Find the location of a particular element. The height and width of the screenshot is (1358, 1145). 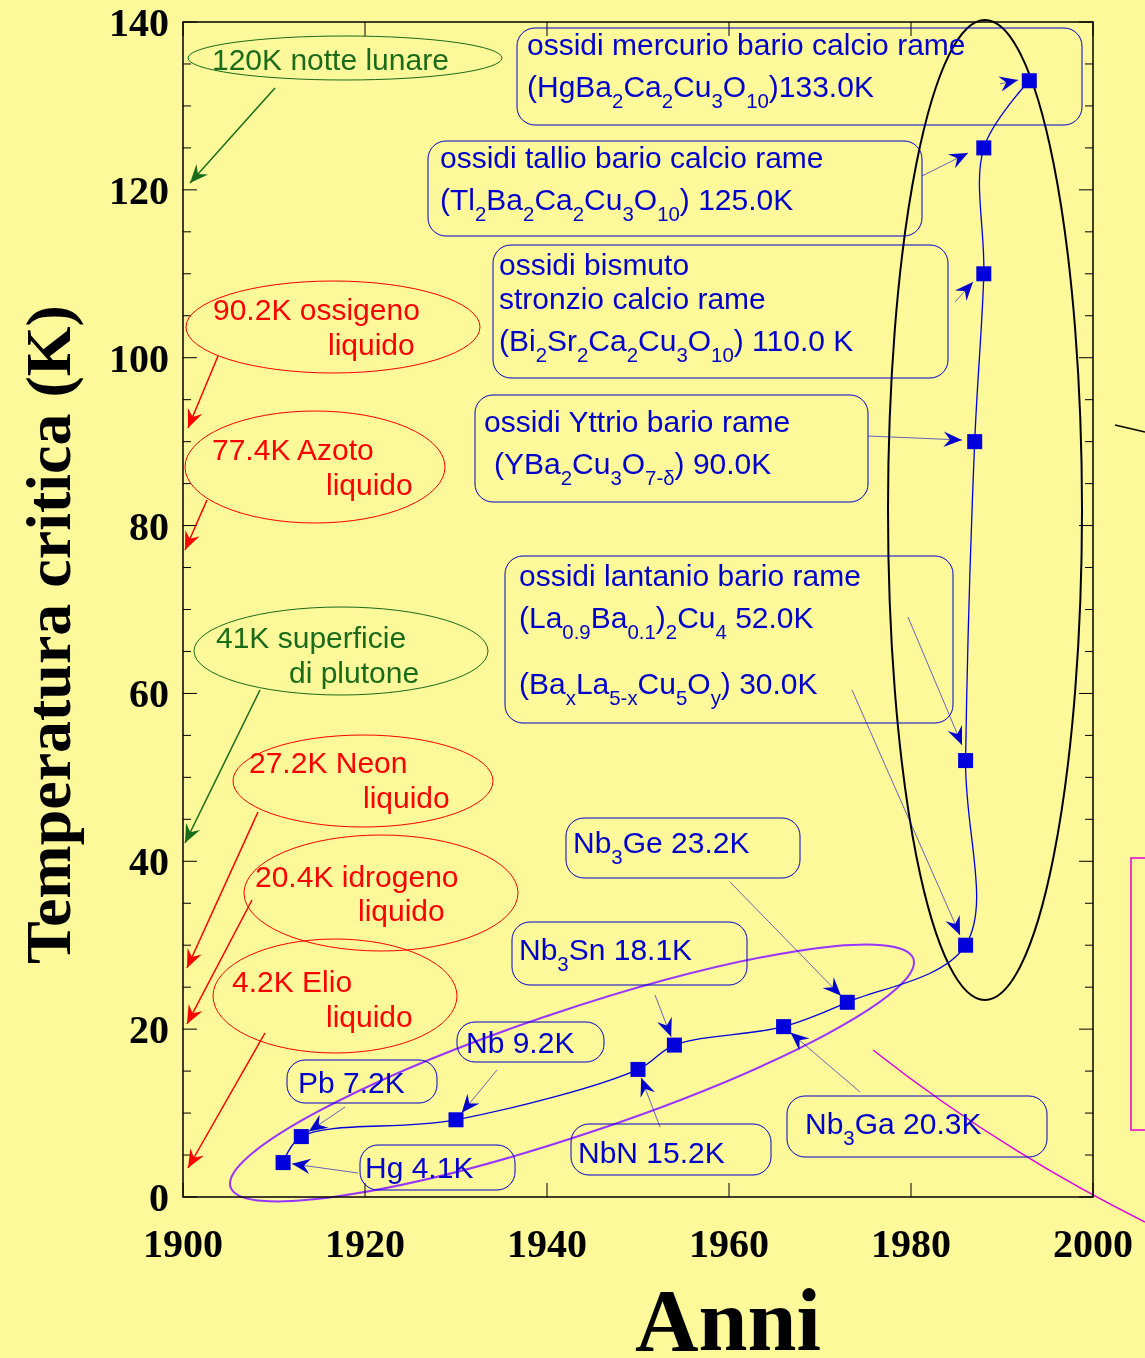

text: ossidi lantanio bario rame (La$_{0.9}$Ba$_{0.1}$)$_{2}$Cu$_{4}$ 52.0K is located at coordinates (690, 601).